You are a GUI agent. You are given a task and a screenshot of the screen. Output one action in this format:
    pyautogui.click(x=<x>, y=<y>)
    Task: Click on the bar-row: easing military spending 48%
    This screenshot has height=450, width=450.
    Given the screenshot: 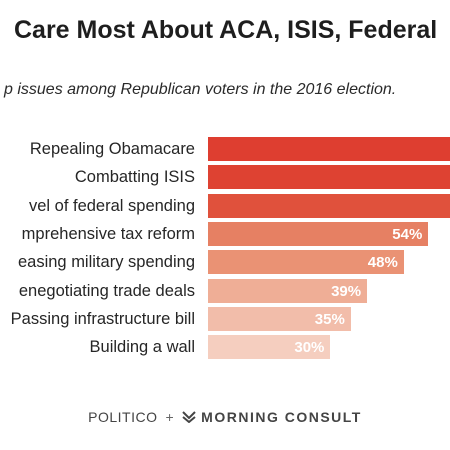 What is the action you would take?
    pyautogui.click(x=225, y=262)
    